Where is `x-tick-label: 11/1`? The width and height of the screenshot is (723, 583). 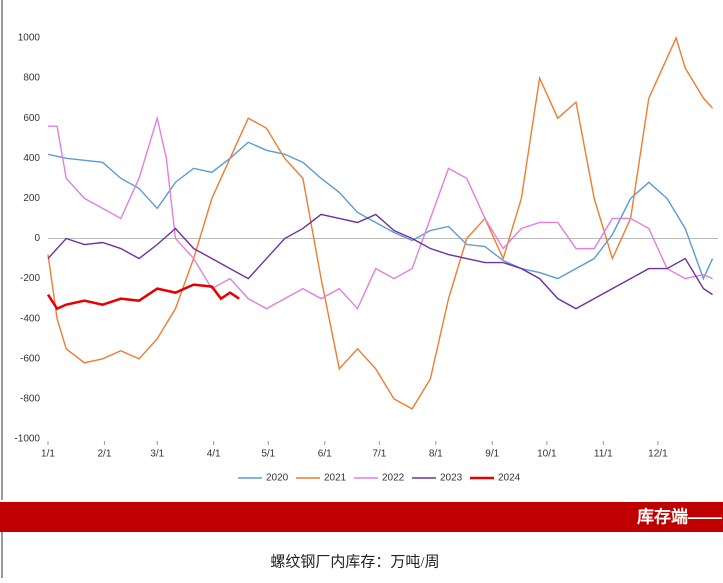
x-tick-label: 11/1 is located at coordinates (603, 454).